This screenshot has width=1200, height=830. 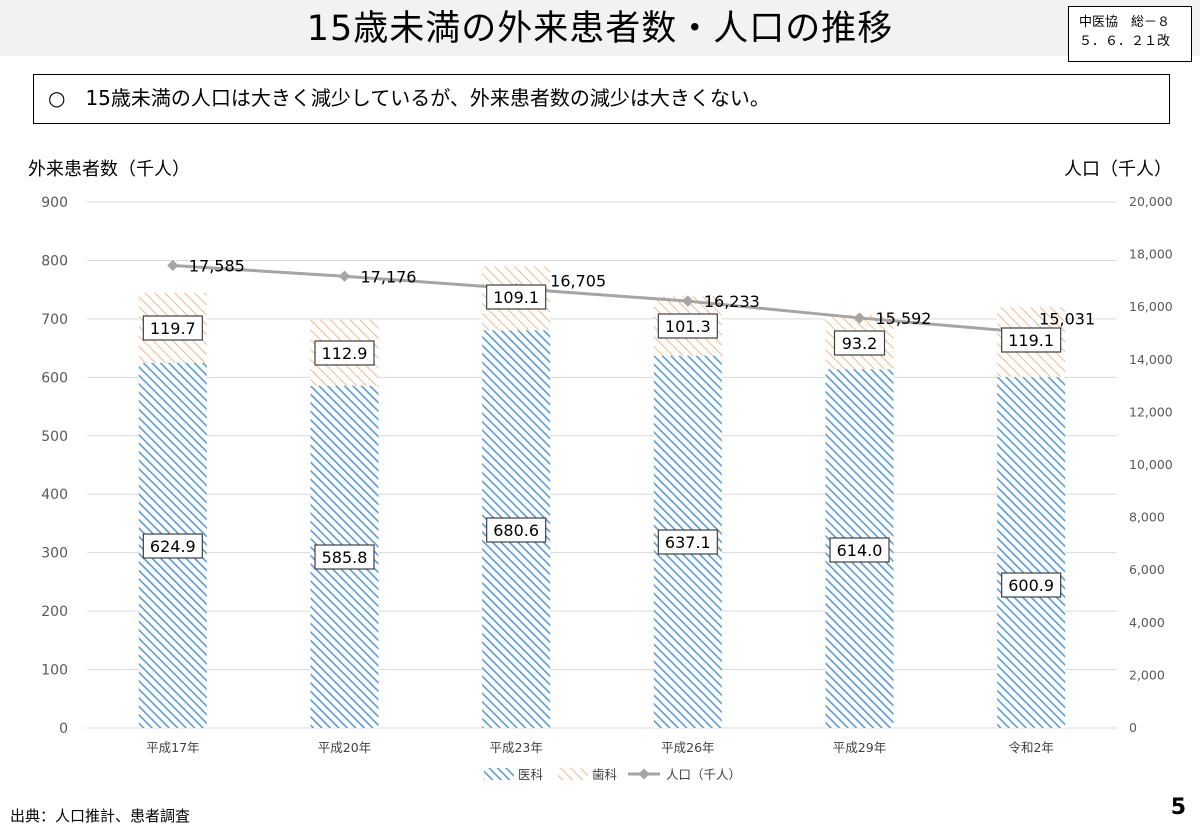 I want to click on right-tick-label: 4,000, so click(x=1147, y=622).